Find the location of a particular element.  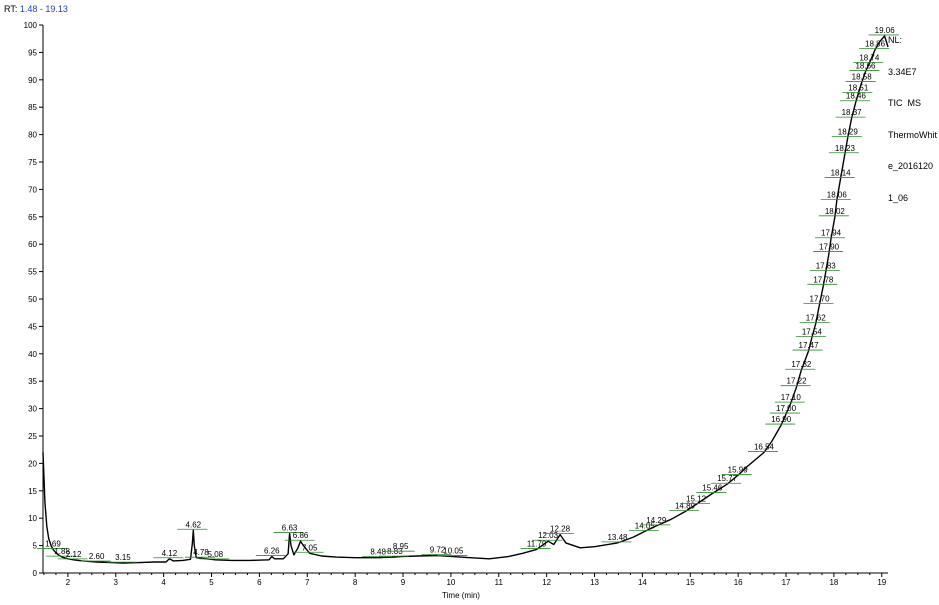

peak-label: 18.29 is located at coordinates (848, 131).